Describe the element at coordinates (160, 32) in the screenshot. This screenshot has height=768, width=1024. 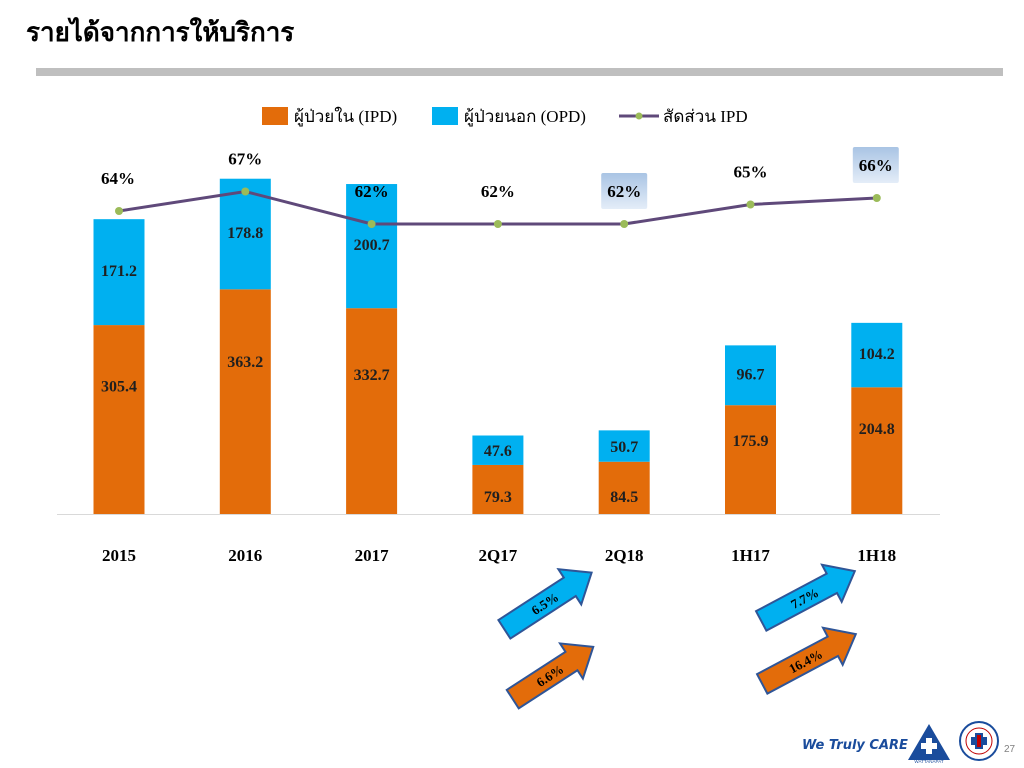
I see `page-title: รายได้จากการให้บริการ` at that location.